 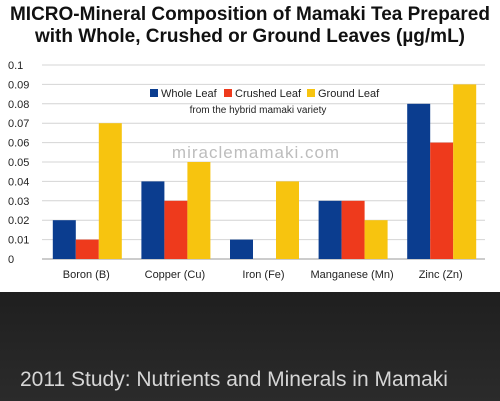 What do you see at coordinates (352, 275) in the screenshot?
I see `x-tick-label: Manganese (Mn)` at bounding box center [352, 275].